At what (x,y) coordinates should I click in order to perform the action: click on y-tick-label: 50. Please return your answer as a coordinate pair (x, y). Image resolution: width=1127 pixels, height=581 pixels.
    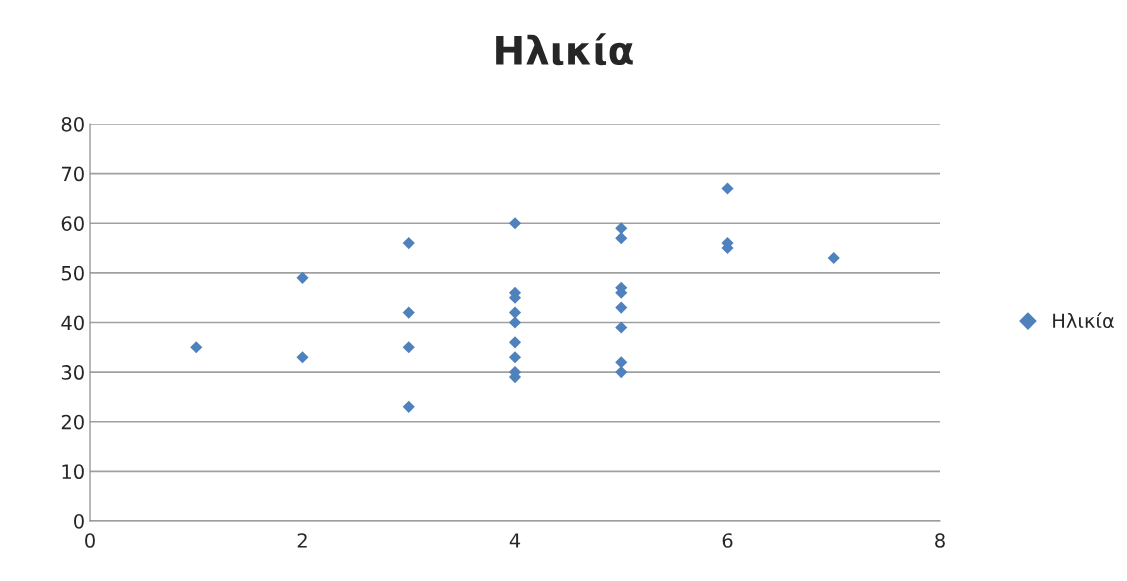
    Looking at the image, I should click on (72, 273).